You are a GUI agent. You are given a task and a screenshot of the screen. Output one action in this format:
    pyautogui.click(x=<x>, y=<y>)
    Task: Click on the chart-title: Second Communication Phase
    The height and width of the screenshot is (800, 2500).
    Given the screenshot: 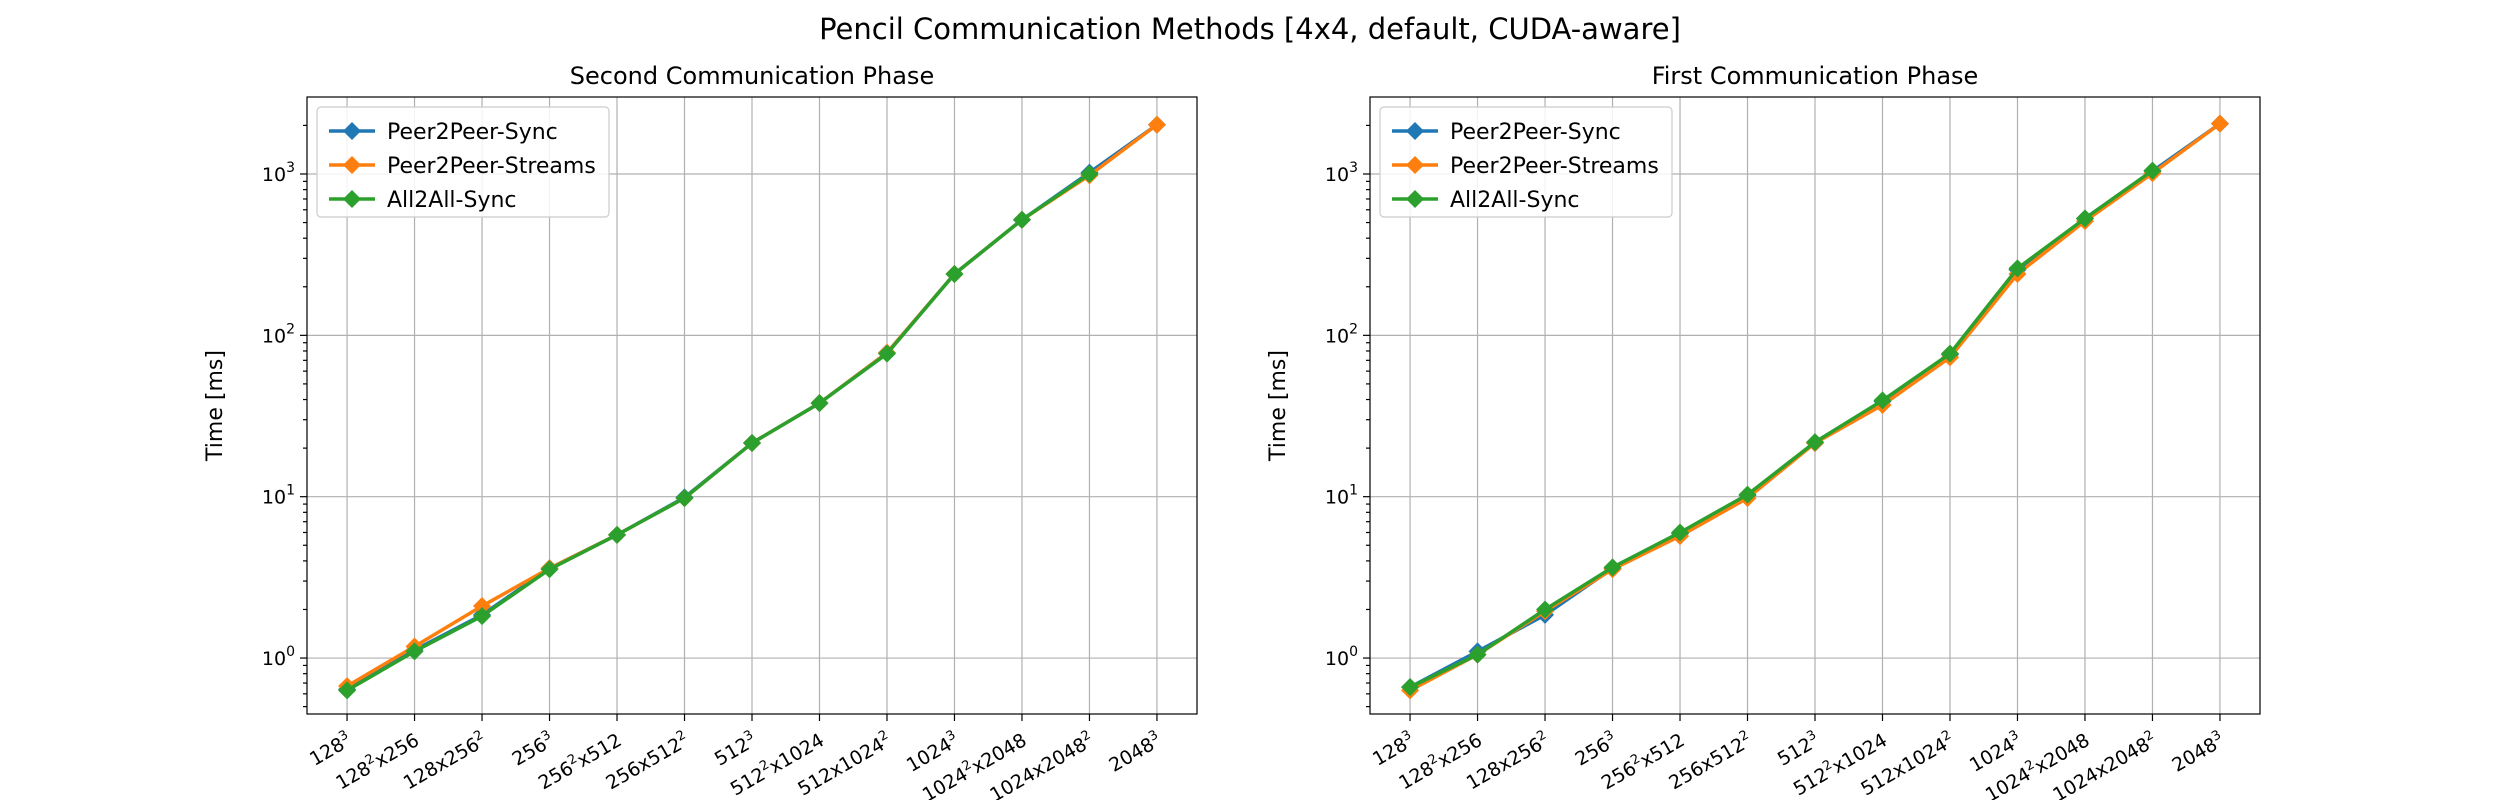 What is the action you would take?
    pyautogui.click(x=752, y=76)
    